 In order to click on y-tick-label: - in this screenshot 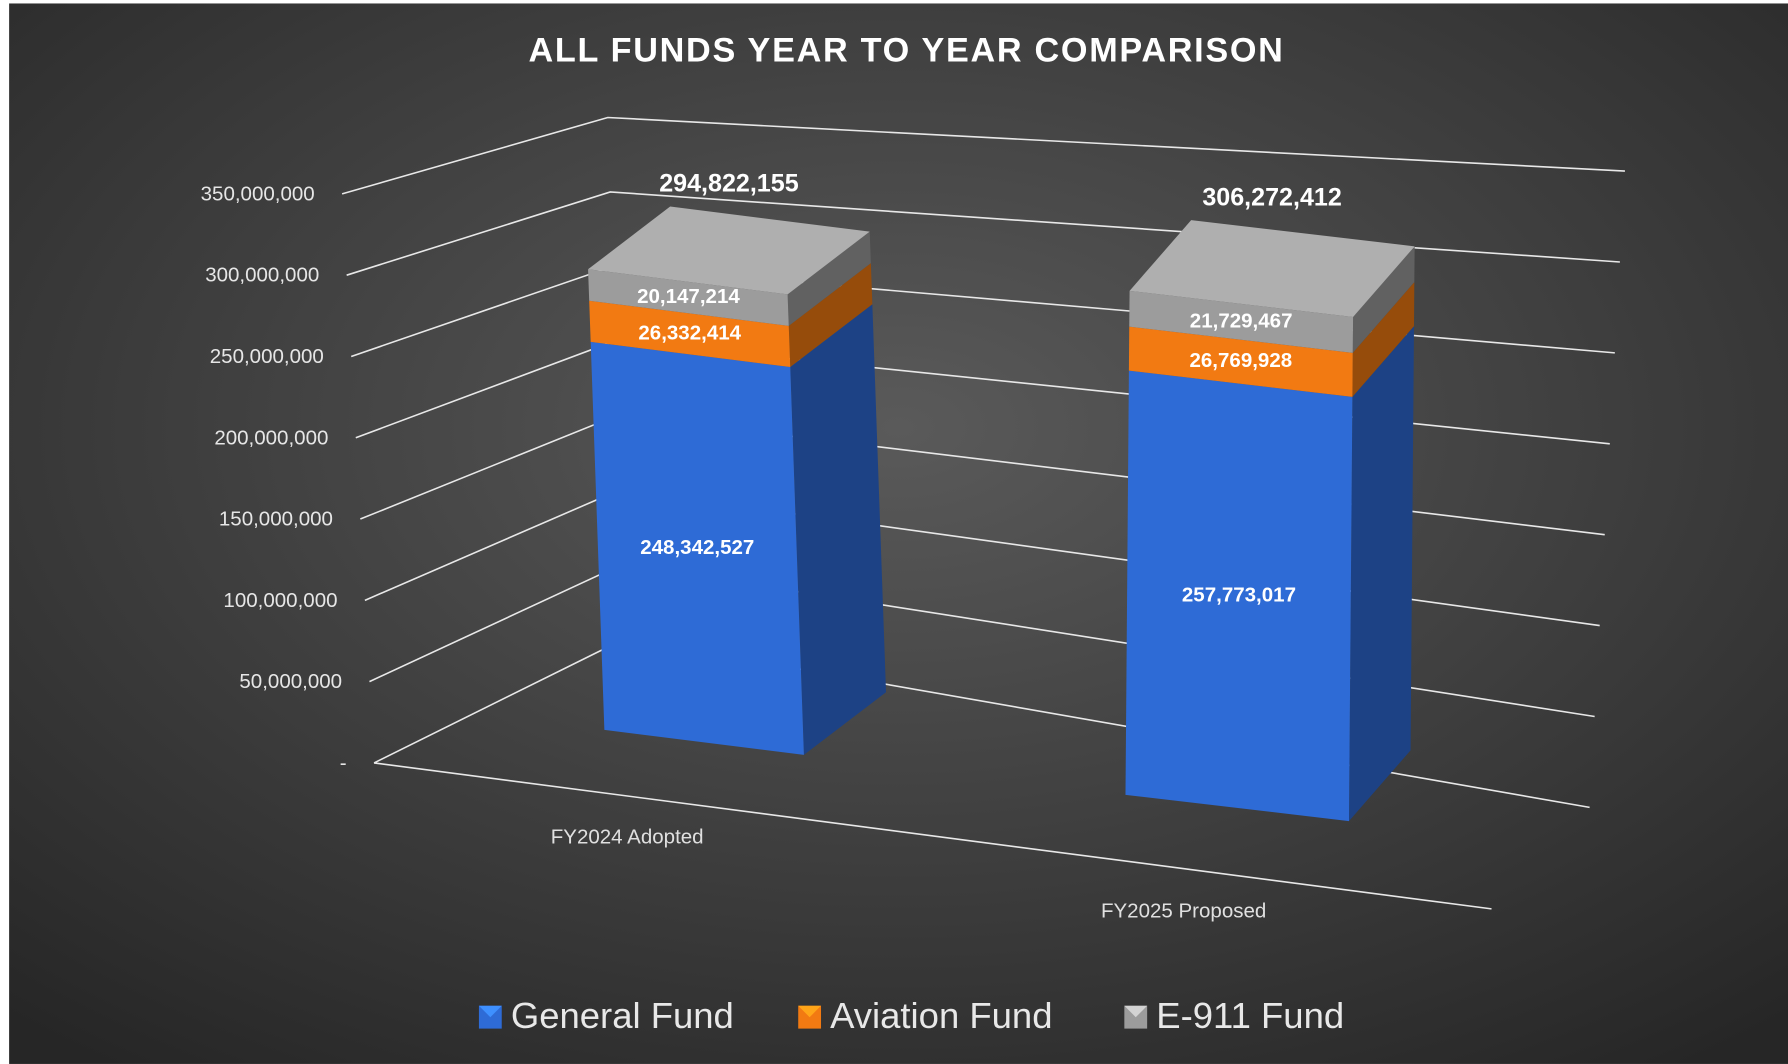, I will do `click(343, 762)`.